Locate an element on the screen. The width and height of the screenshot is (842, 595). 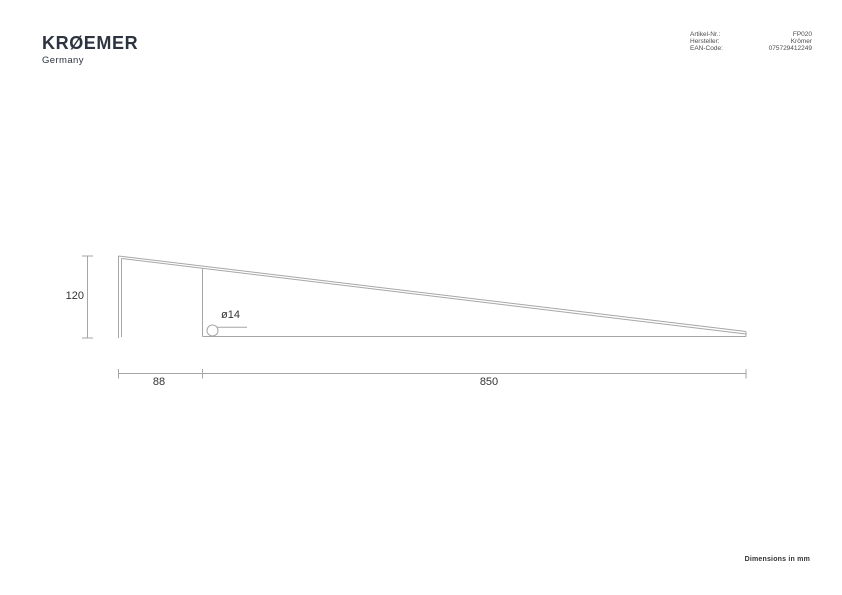
ramp-top-surface-inner is located at coordinates (434, 296).